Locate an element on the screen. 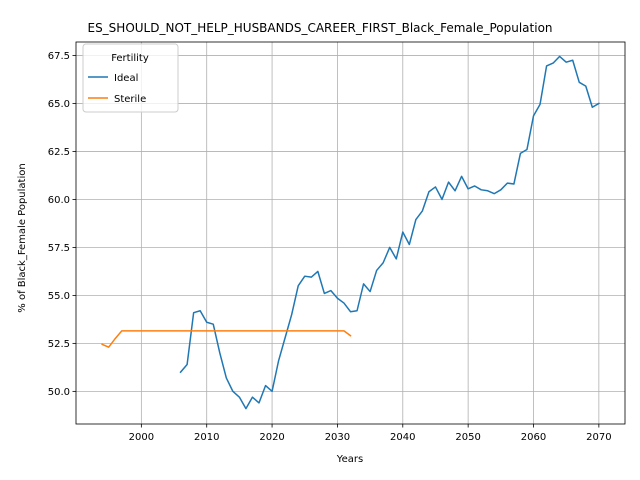 Image resolution: width=640 pixels, height=480 pixels. x-tick-label: 2010 is located at coordinates (206, 437).